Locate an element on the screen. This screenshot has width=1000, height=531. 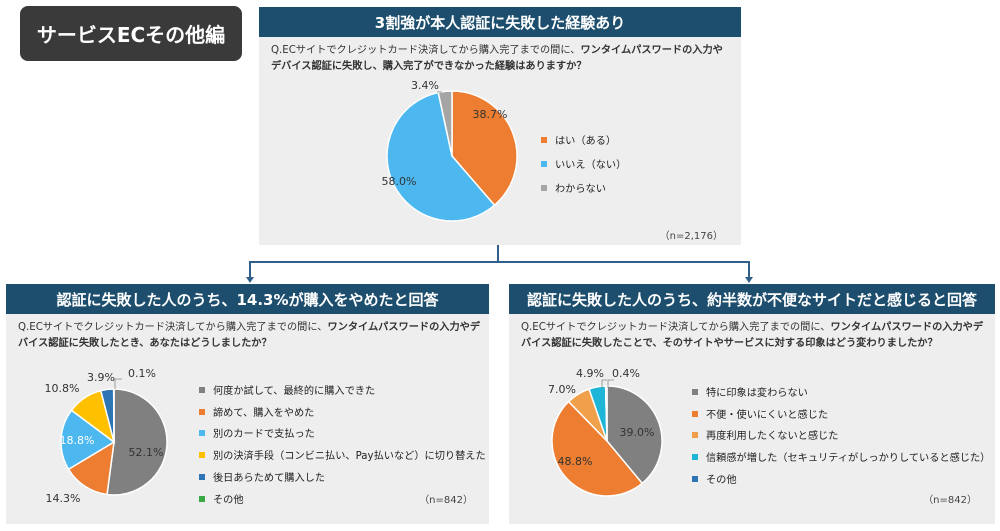
slice-value-label: 39.0% is located at coordinates (637, 432).